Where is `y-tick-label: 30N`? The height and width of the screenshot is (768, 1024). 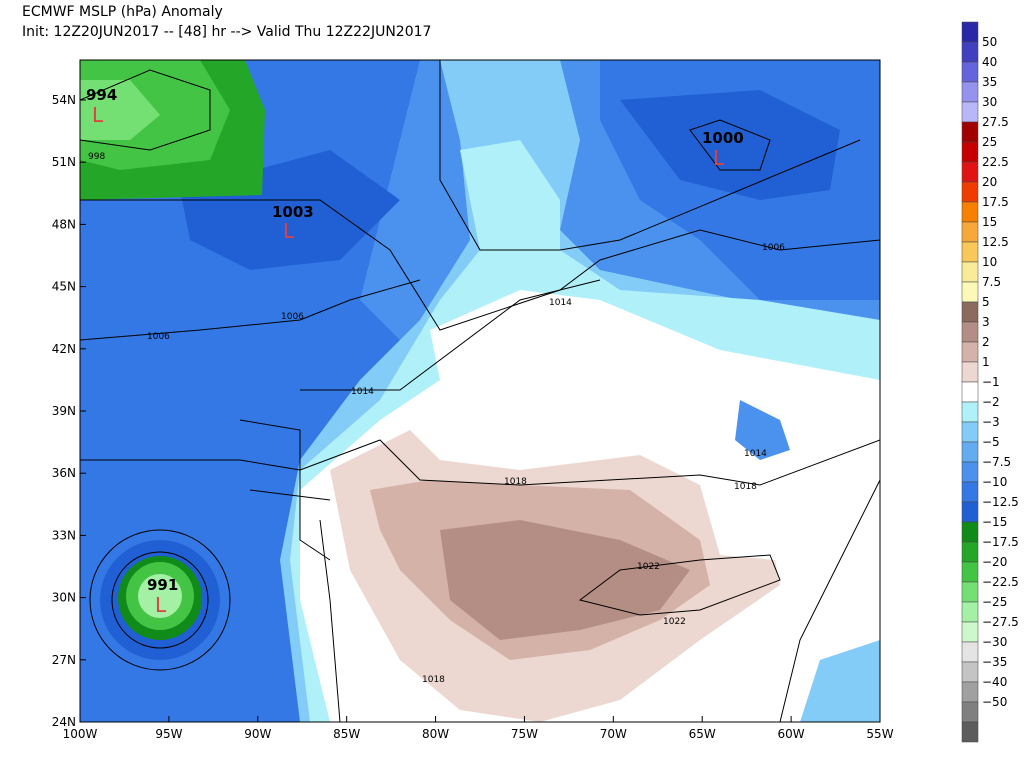 y-tick-label: 30N is located at coordinates (64, 598).